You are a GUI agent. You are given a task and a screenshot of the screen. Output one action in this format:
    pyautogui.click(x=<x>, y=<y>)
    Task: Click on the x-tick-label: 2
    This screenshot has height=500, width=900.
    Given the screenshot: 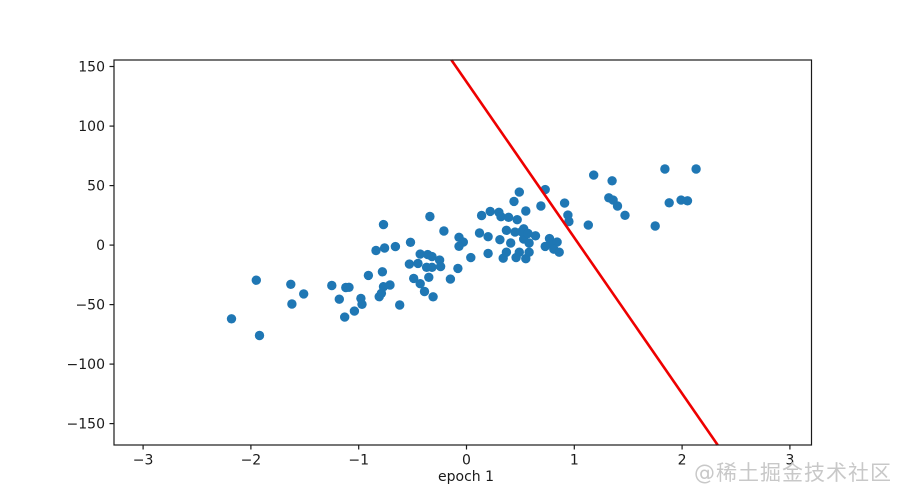 What is the action you would take?
    pyautogui.click(x=682, y=461)
    